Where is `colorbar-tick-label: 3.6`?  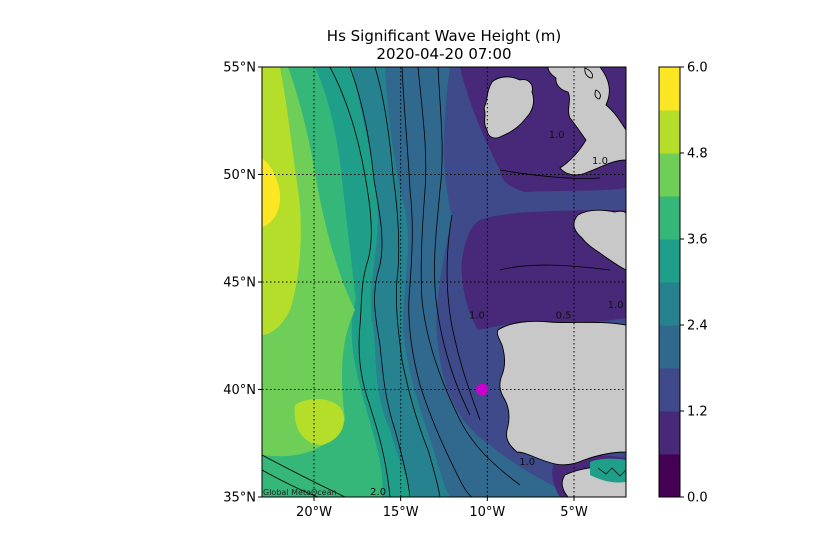
colorbar-tick-label: 3.6 is located at coordinates (697, 240).